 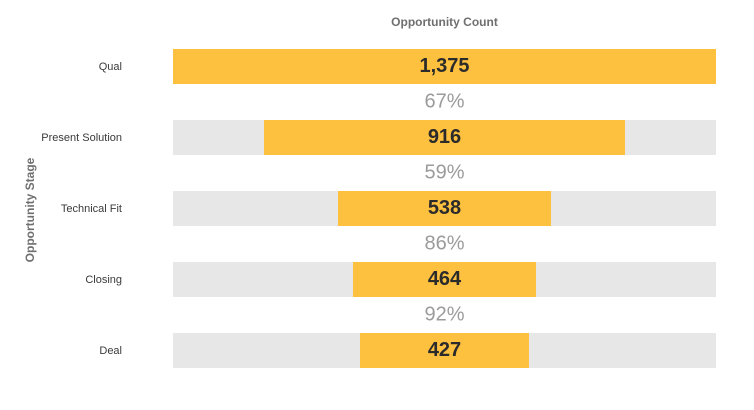 I want to click on conversion-rate-label: 59%, so click(x=444, y=172).